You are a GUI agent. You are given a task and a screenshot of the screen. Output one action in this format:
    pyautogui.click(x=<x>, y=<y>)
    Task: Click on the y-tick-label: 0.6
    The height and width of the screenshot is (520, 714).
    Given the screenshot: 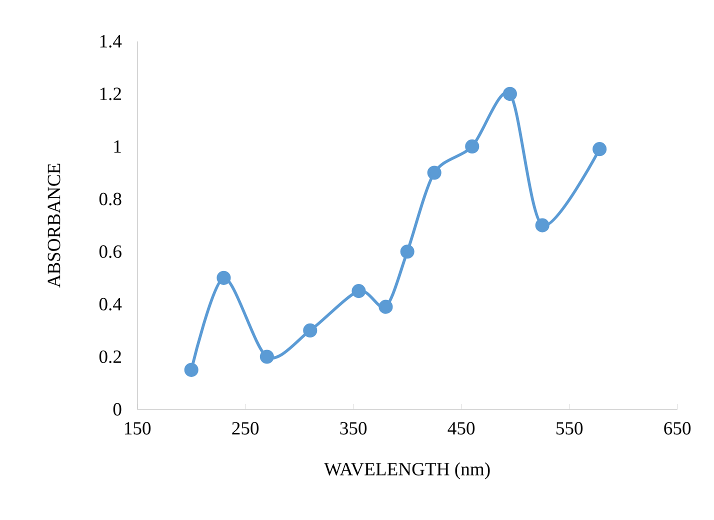 What is the action you would take?
    pyautogui.click(x=110, y=251)
    